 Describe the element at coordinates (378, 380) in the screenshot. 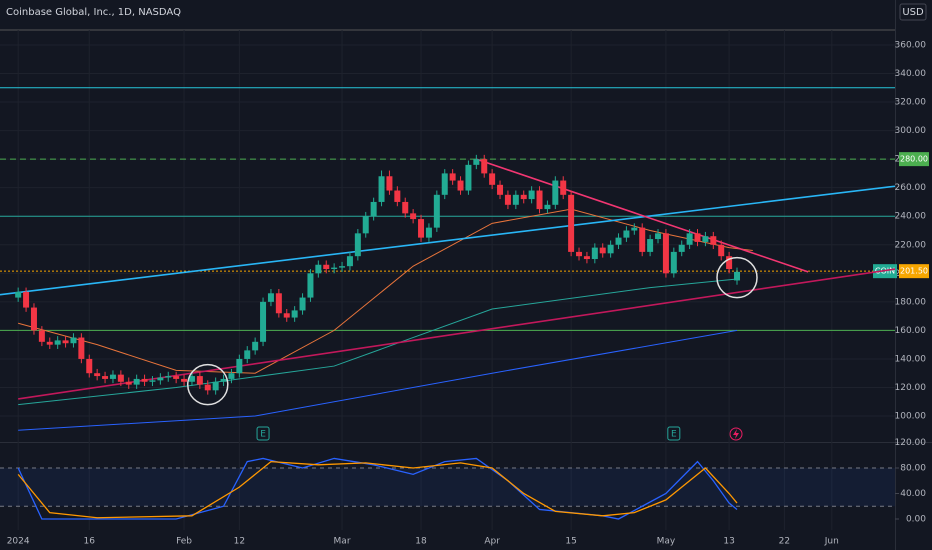

I see `moving-average` at that location.